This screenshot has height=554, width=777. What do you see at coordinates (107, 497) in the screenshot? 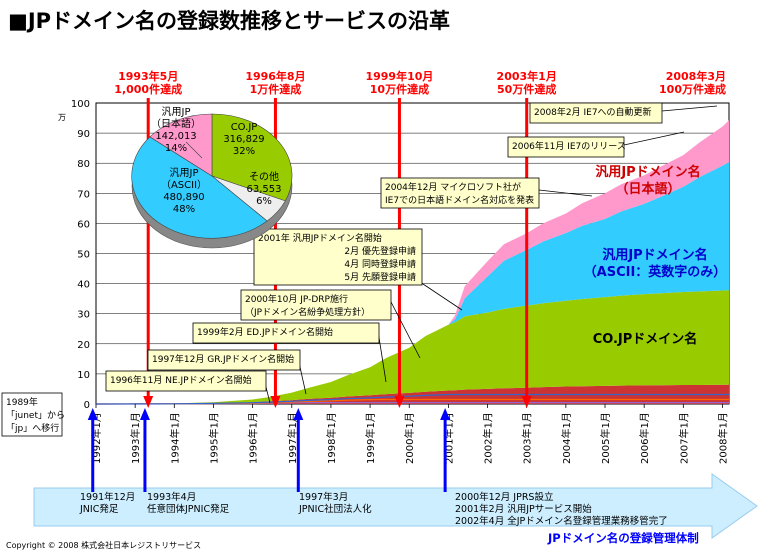
I see `timeline-event-text: 1991年12月` at bounding box center [107, 497].